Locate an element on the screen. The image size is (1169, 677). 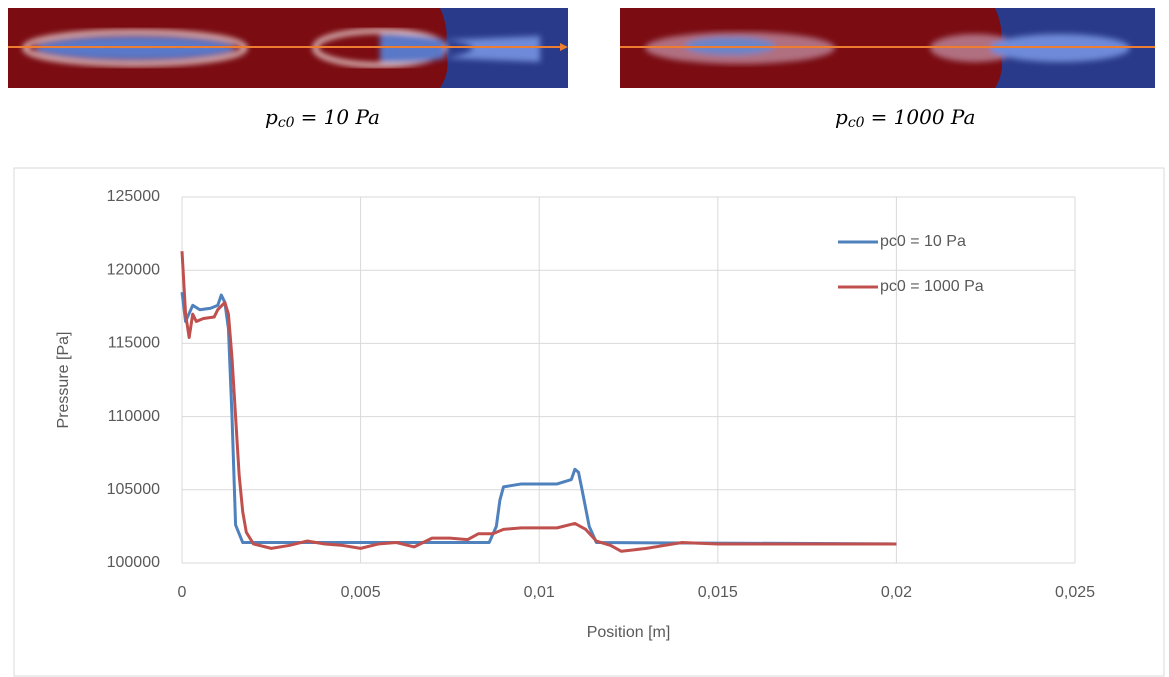
x-tick-label: 0,025 is located at coordinates (1075, 592).